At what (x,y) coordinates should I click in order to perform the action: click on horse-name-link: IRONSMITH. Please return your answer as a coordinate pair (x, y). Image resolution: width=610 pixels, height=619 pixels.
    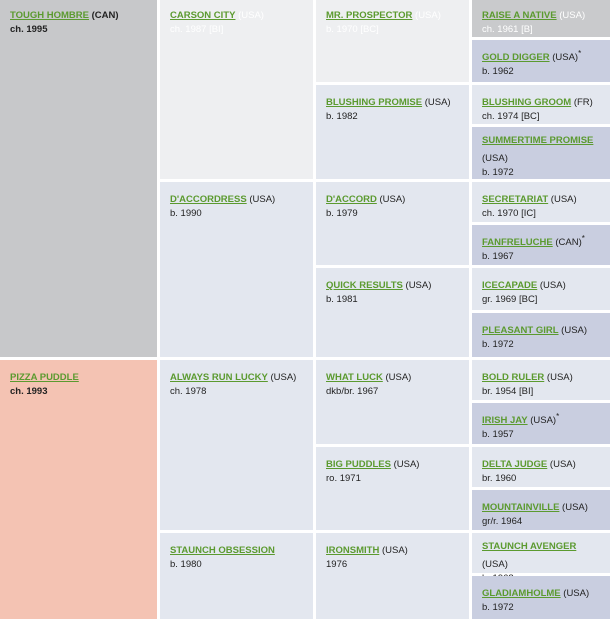
    Looking at the image, I should click on (353, 551).